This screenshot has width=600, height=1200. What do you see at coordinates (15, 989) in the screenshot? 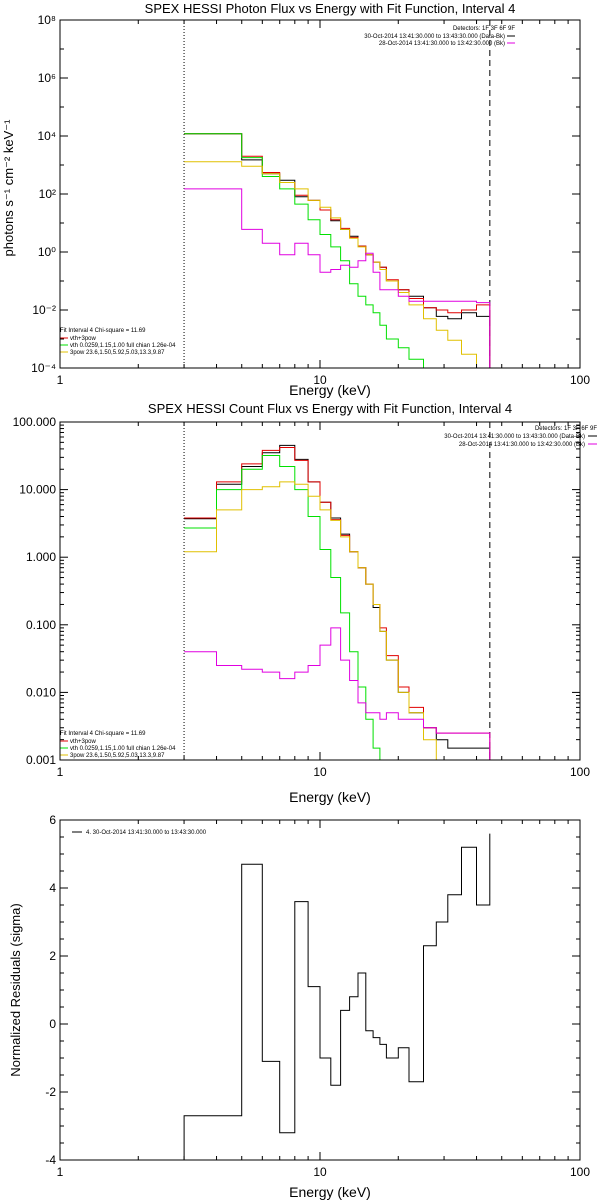
I see `residuals-ylabel: Normalized Residuals (sigma)` at bounding box center [15, 989].